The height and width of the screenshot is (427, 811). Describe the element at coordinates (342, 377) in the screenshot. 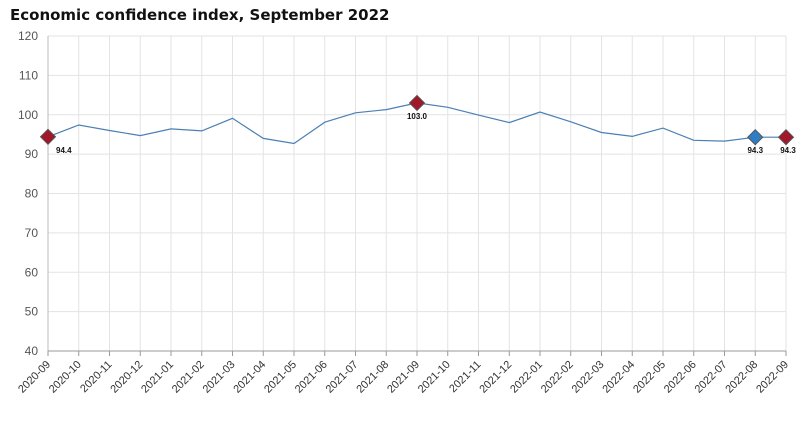

I see `x-tick-label: 2021-07` at that location.